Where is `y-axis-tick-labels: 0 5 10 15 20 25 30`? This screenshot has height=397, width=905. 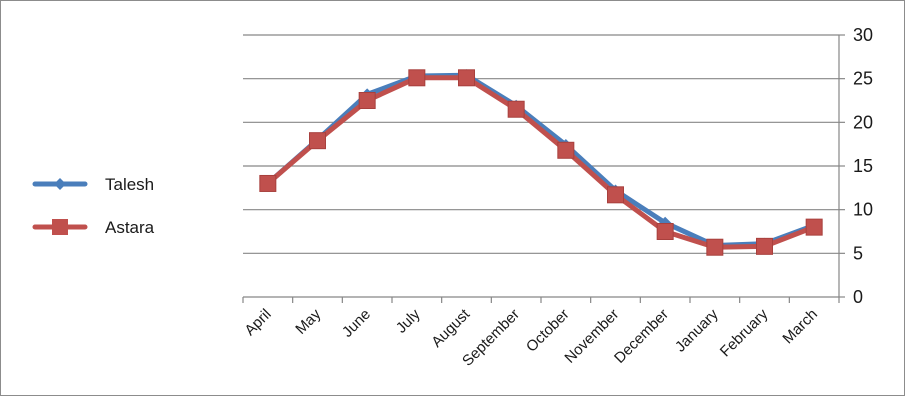 y-axis-tick-labels: 0 5 10 15 20 25 30 is located at coordinates (863, 166).